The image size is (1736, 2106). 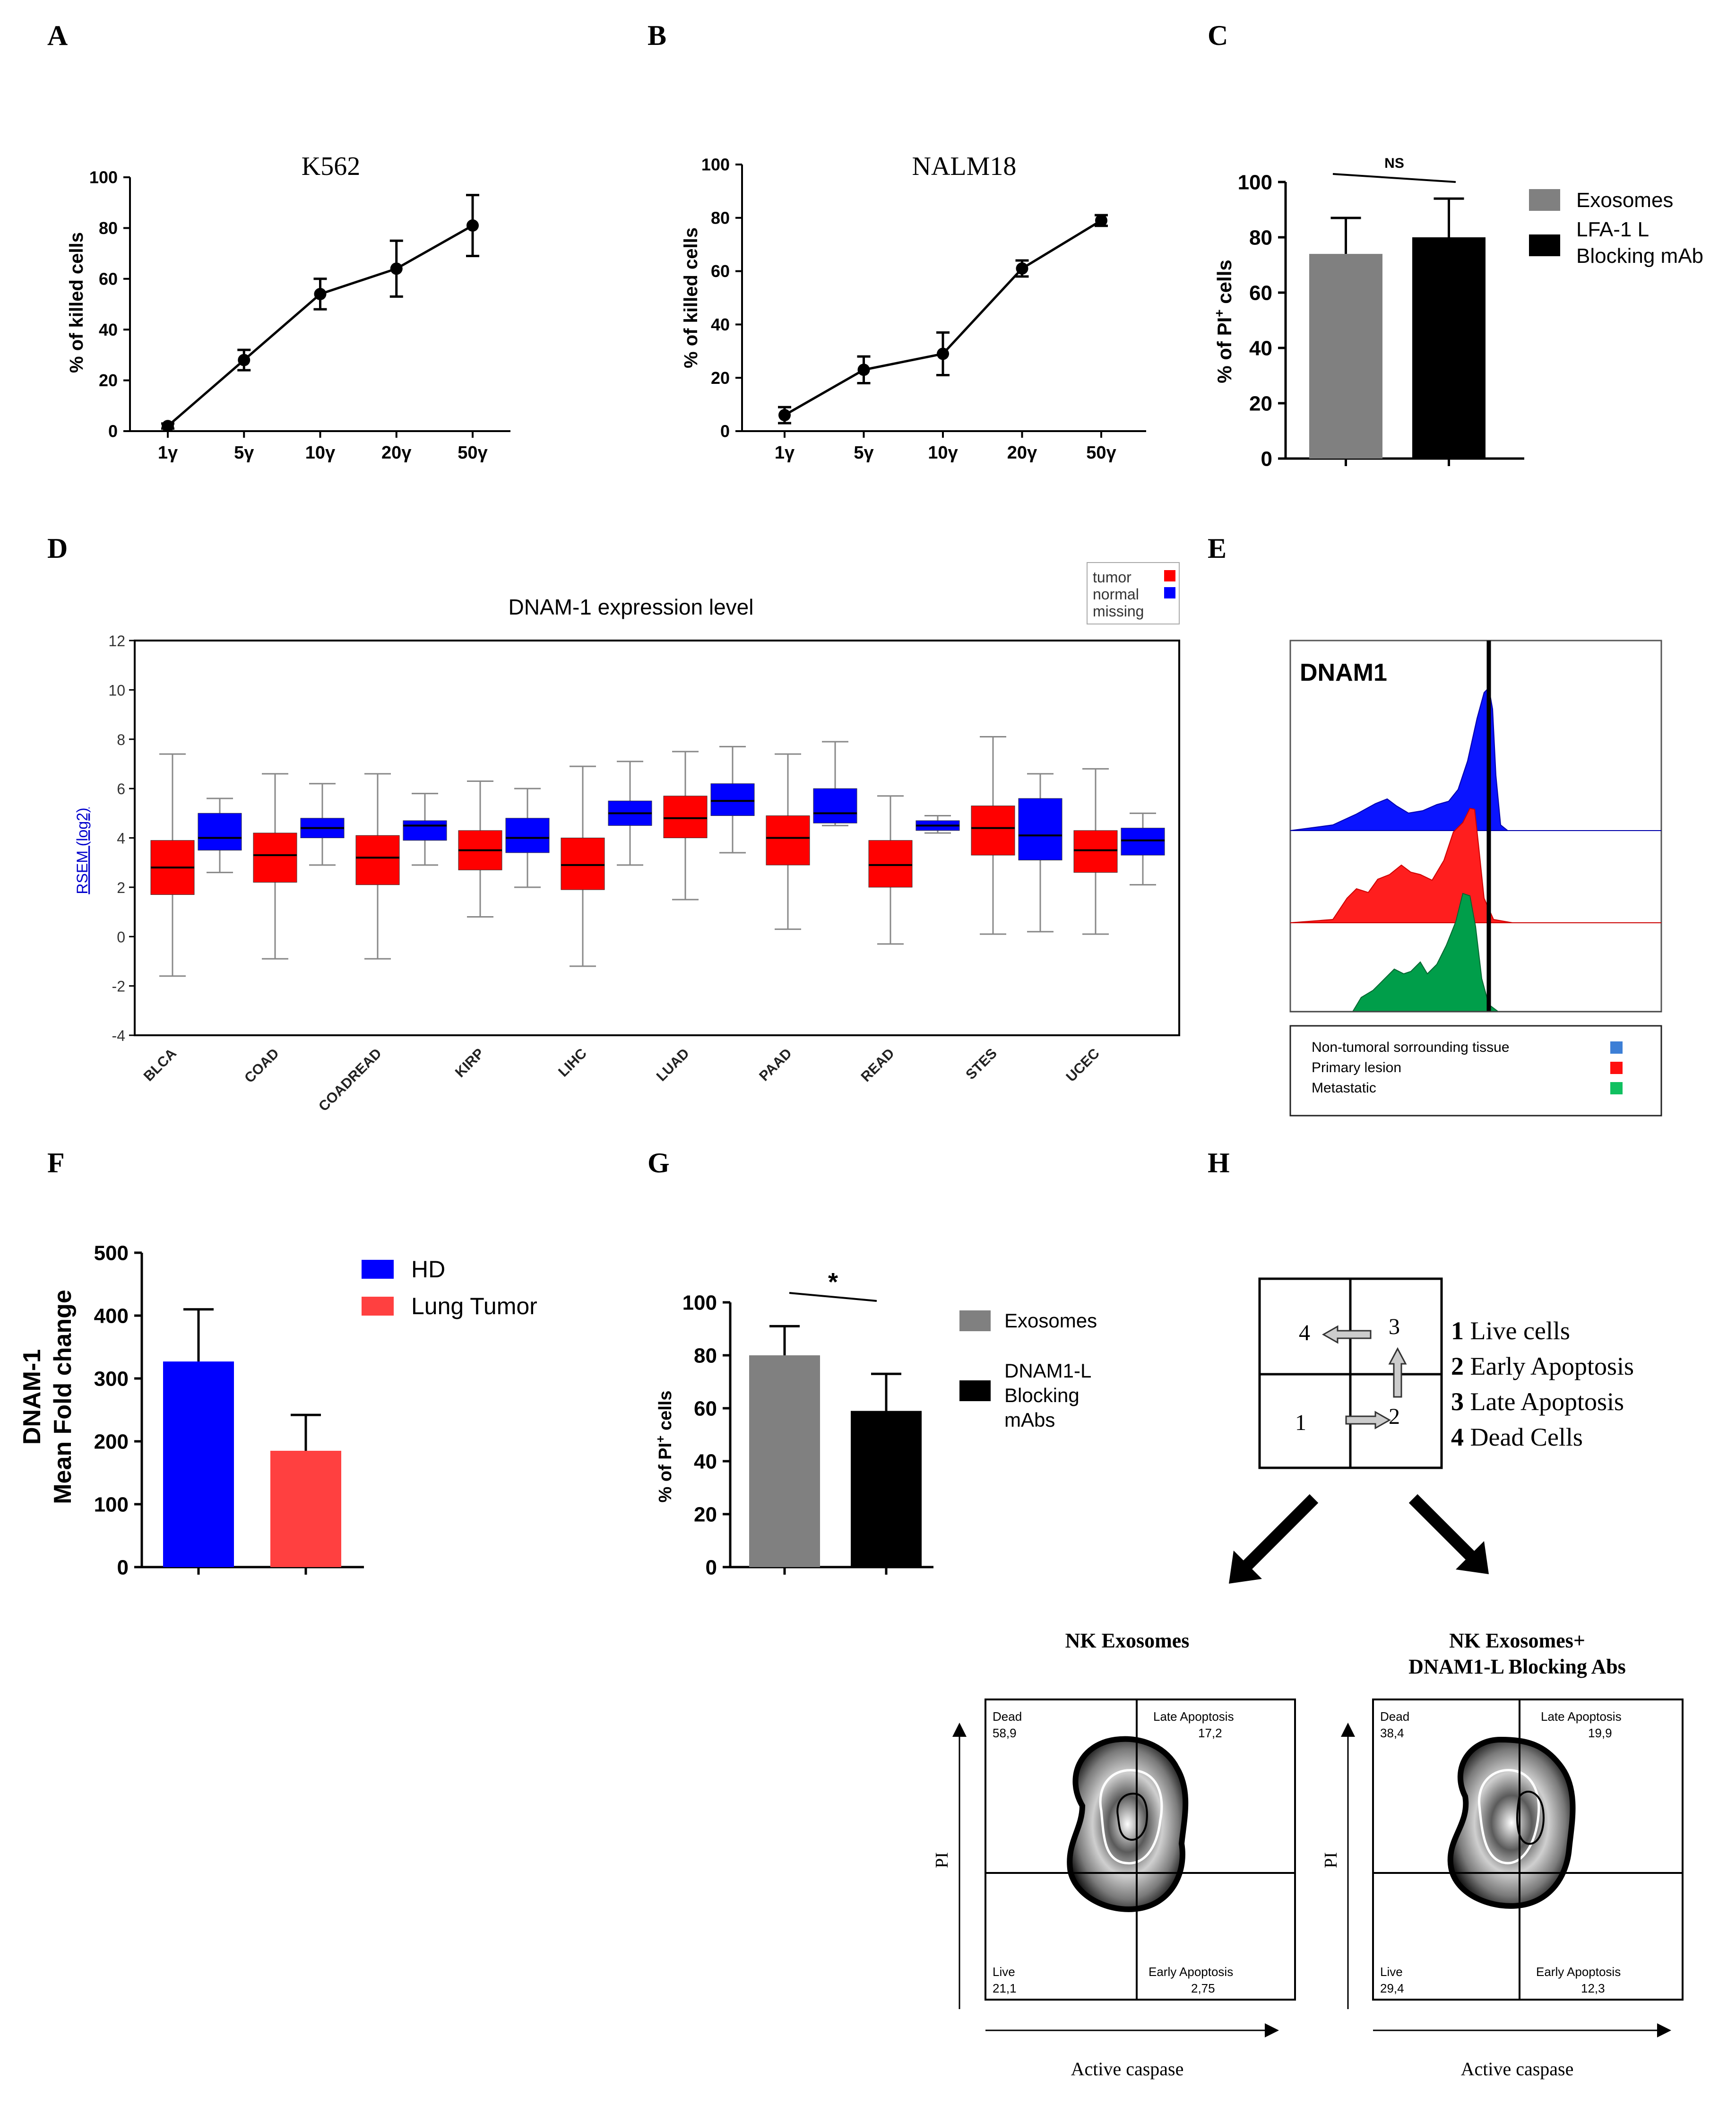 What do you see at coordinates (1517, 1666) in the screenshot?
I see `flow-plot-2-title-2: DNAM1-L Blocking Abs` at bounding box center [1517, 1666].